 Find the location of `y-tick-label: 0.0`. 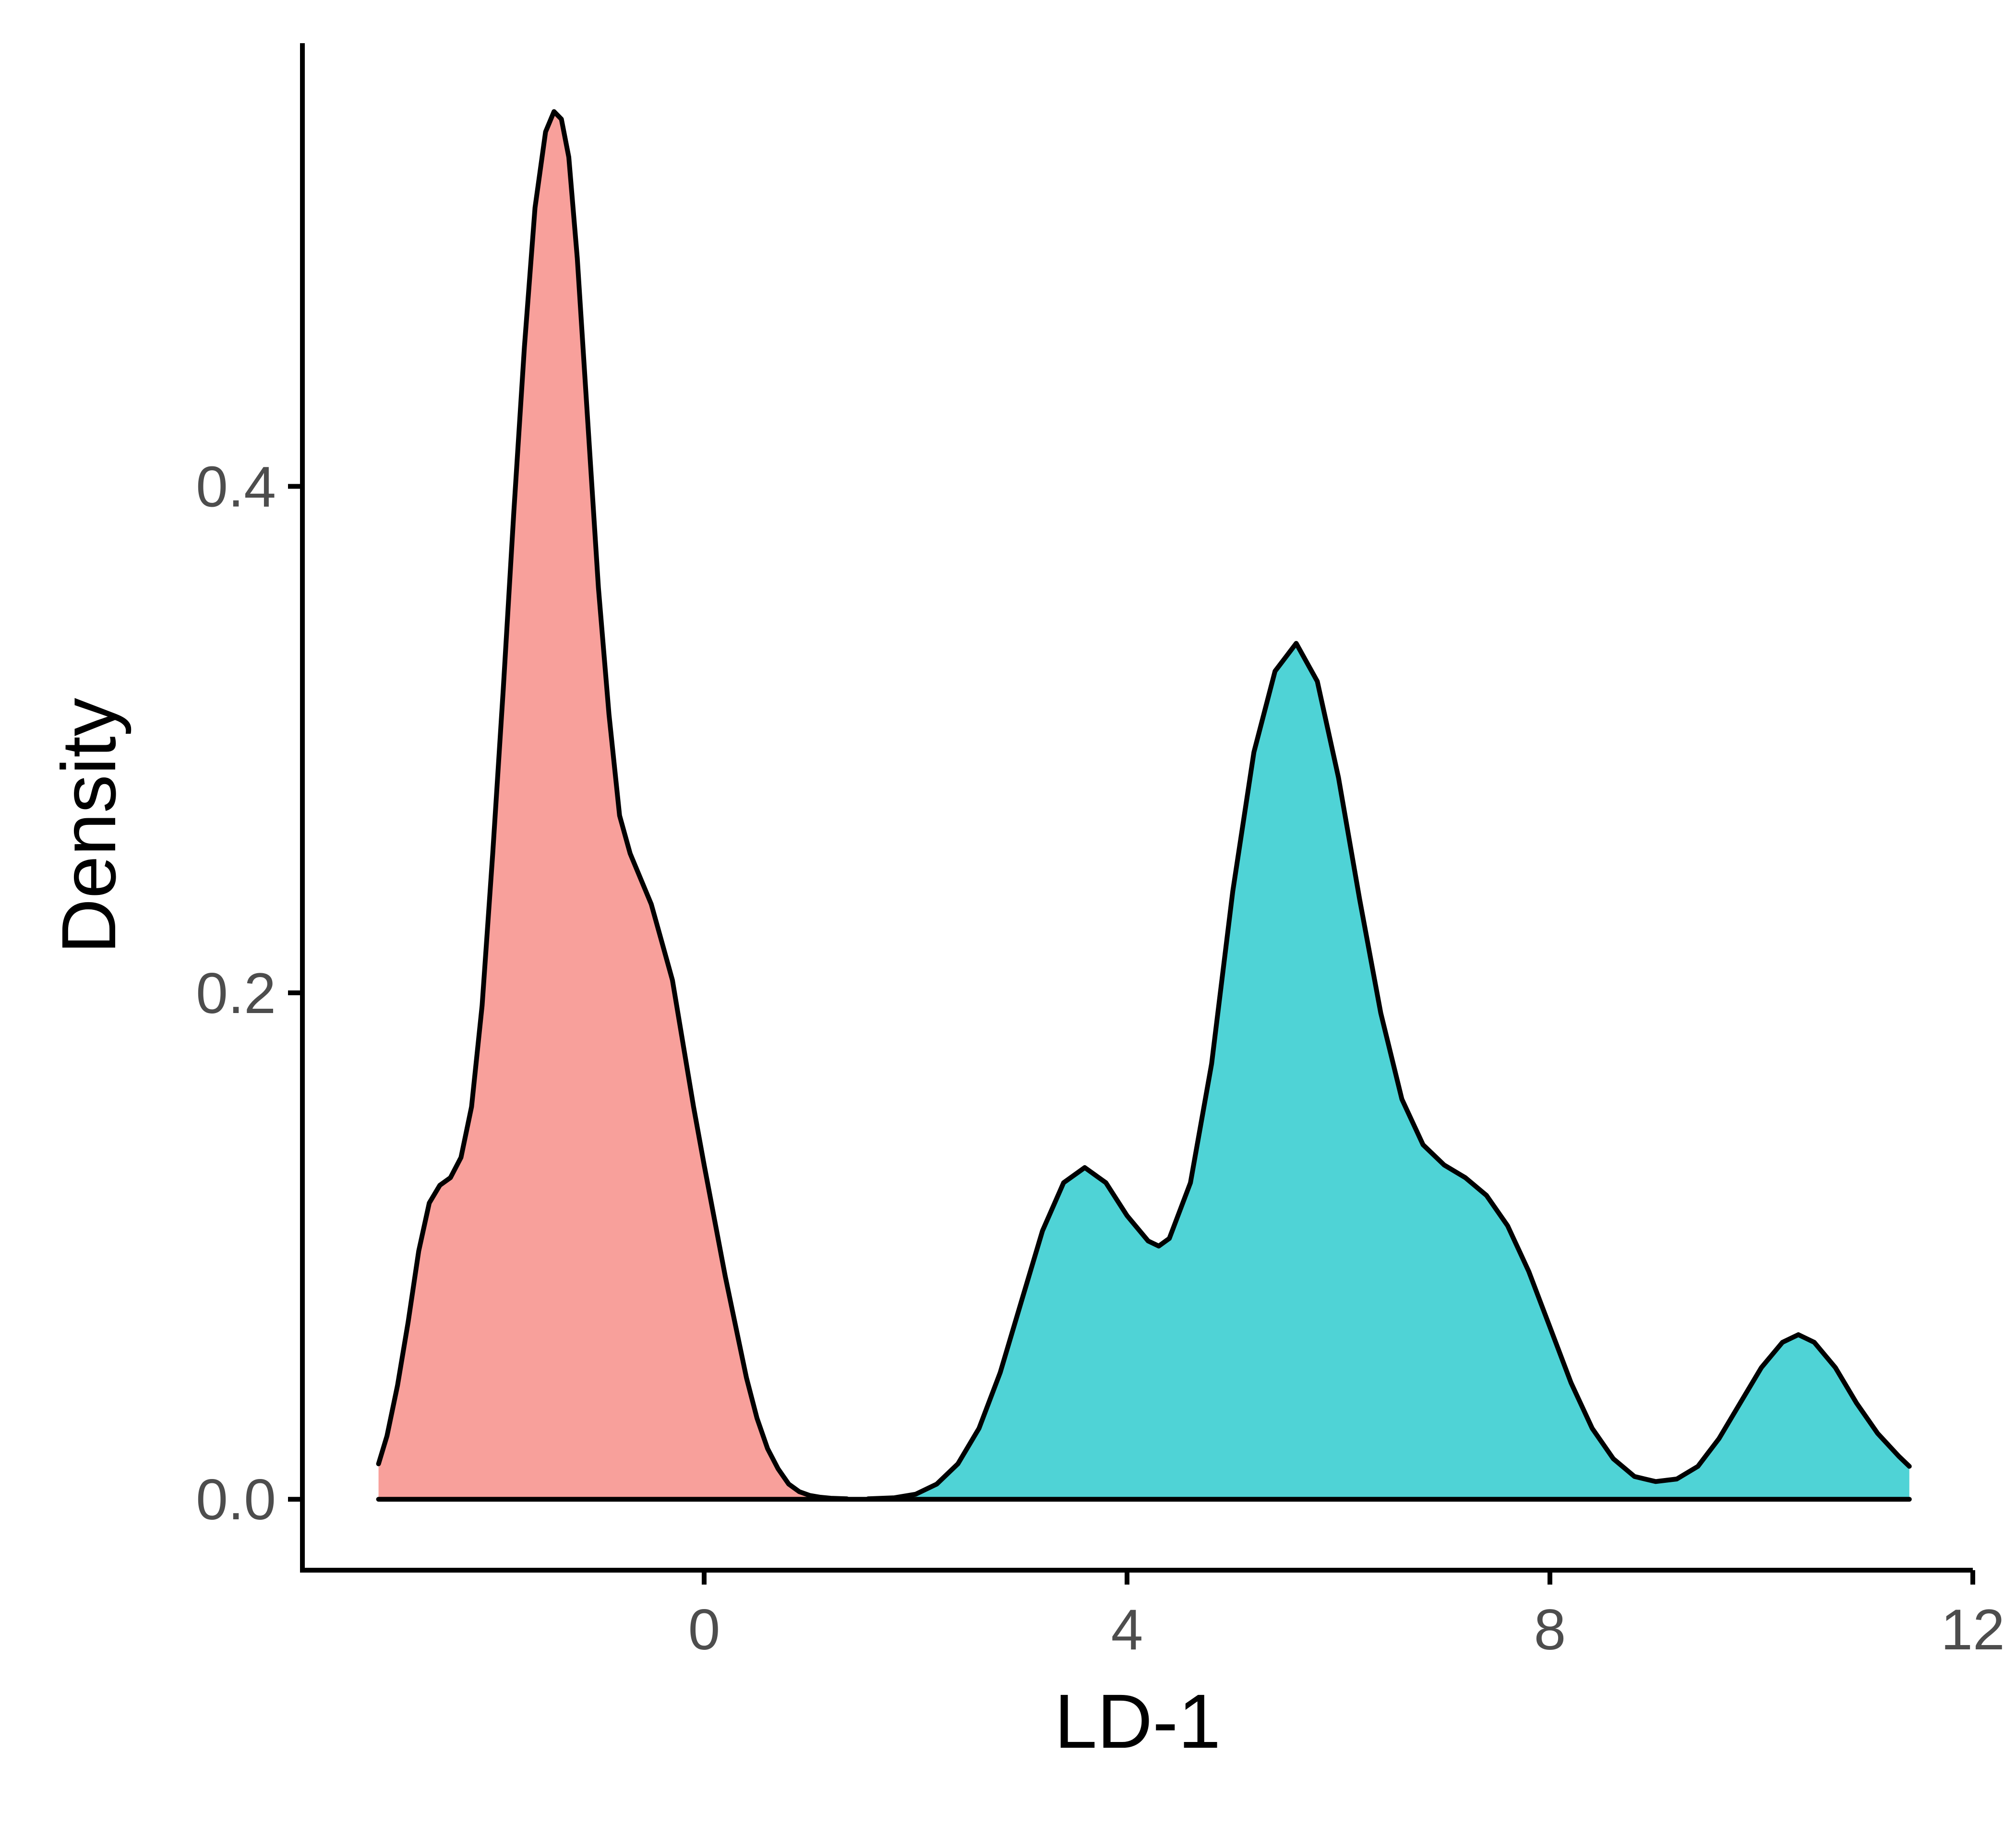

y-tick-label: 0.0 is located at coordinates (236, 1499).